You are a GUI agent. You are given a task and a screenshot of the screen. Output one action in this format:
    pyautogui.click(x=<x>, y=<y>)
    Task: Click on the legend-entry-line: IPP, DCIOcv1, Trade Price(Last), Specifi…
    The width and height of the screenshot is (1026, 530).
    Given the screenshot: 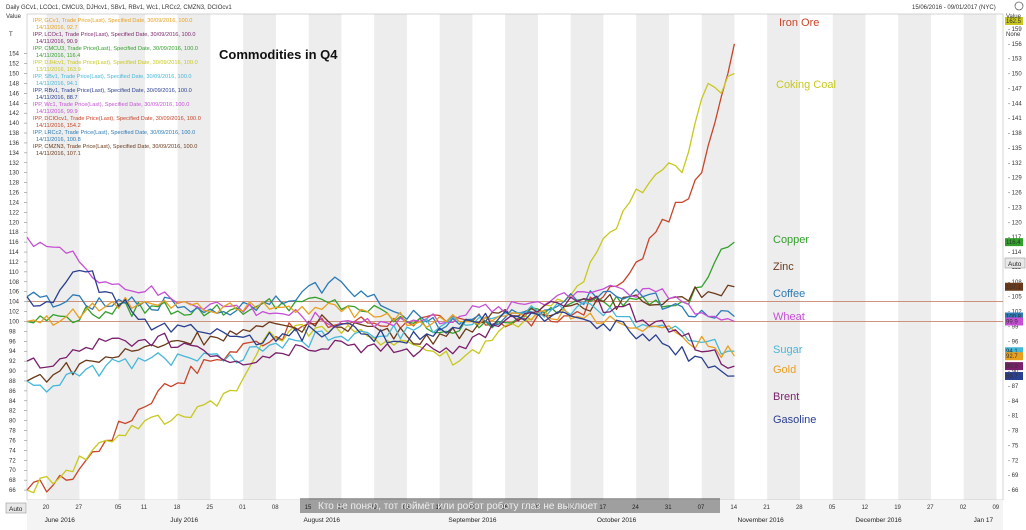 What is the action you would take?
    pyautogui.click(x=117, y=119)
    